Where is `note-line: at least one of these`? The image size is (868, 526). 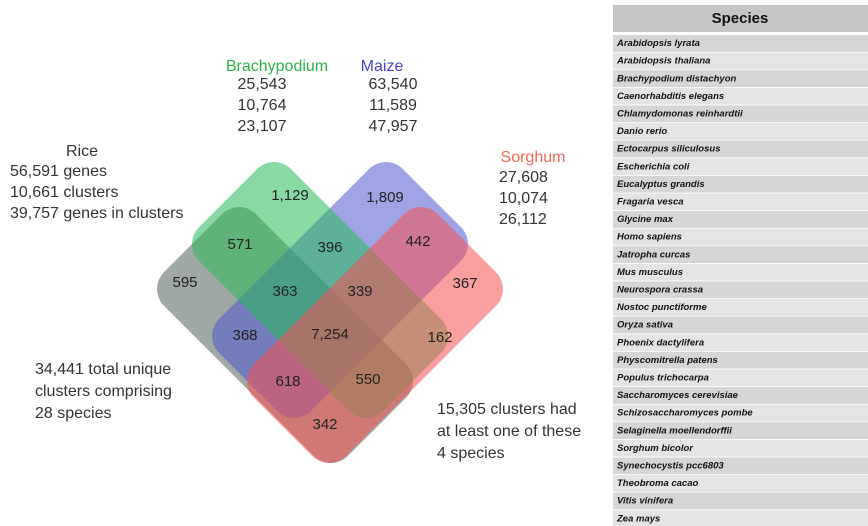 note-line: at least one of these is located at coordinates (509, 431).